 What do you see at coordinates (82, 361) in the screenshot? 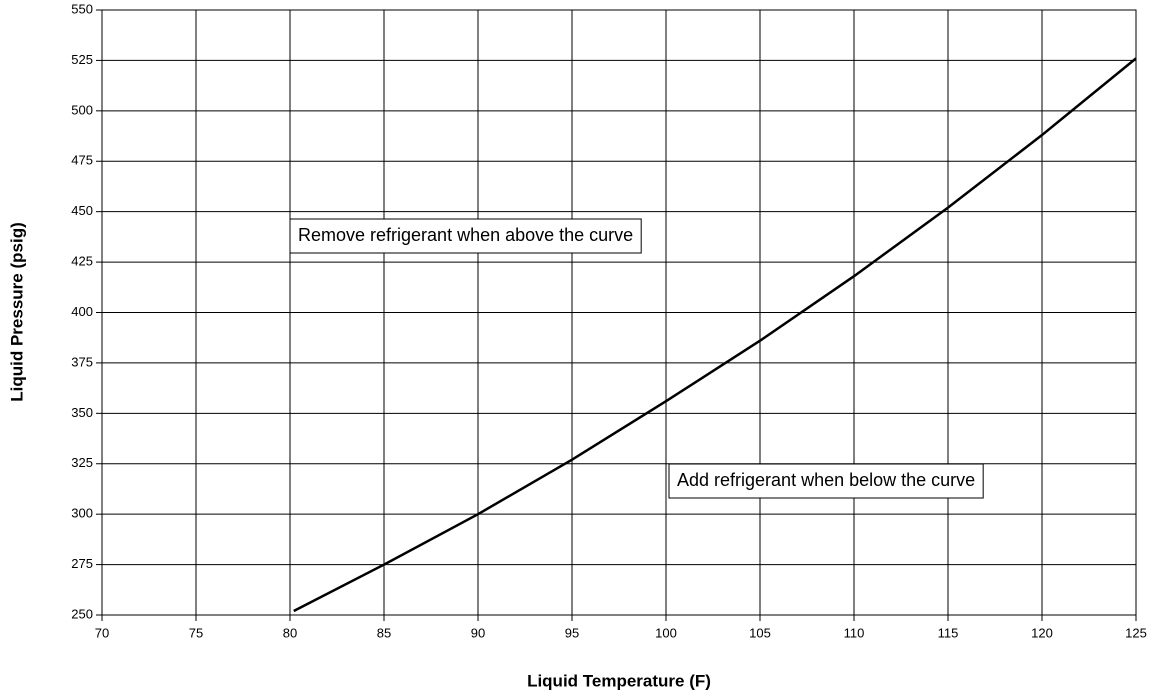
I see `y-tick-label: 375` at bounding box center [82, 361].